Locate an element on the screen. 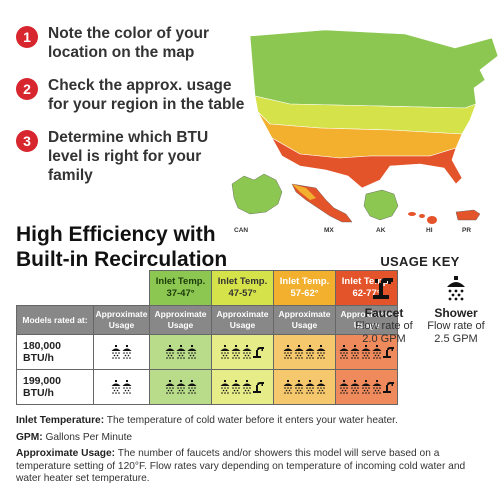 Image resolution: width=500 pixels, height=500 pixels. table-row: 180,000 BTU/h is located at coordinates (207, 352).